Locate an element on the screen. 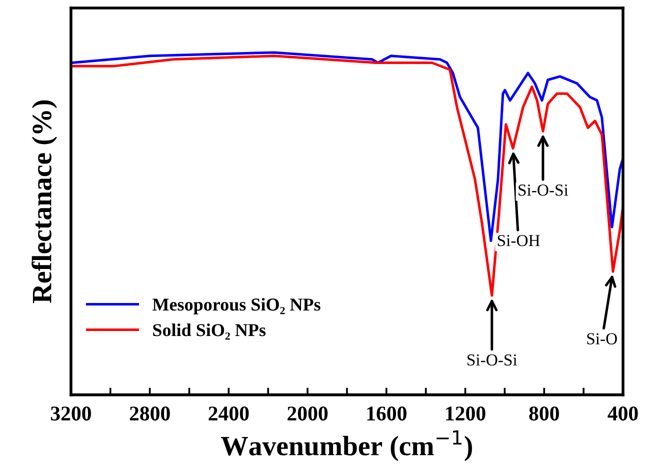 The height and width of the screenshot is (470, 651). x-tick-label: 1200 is located at coordinates (466, 413).